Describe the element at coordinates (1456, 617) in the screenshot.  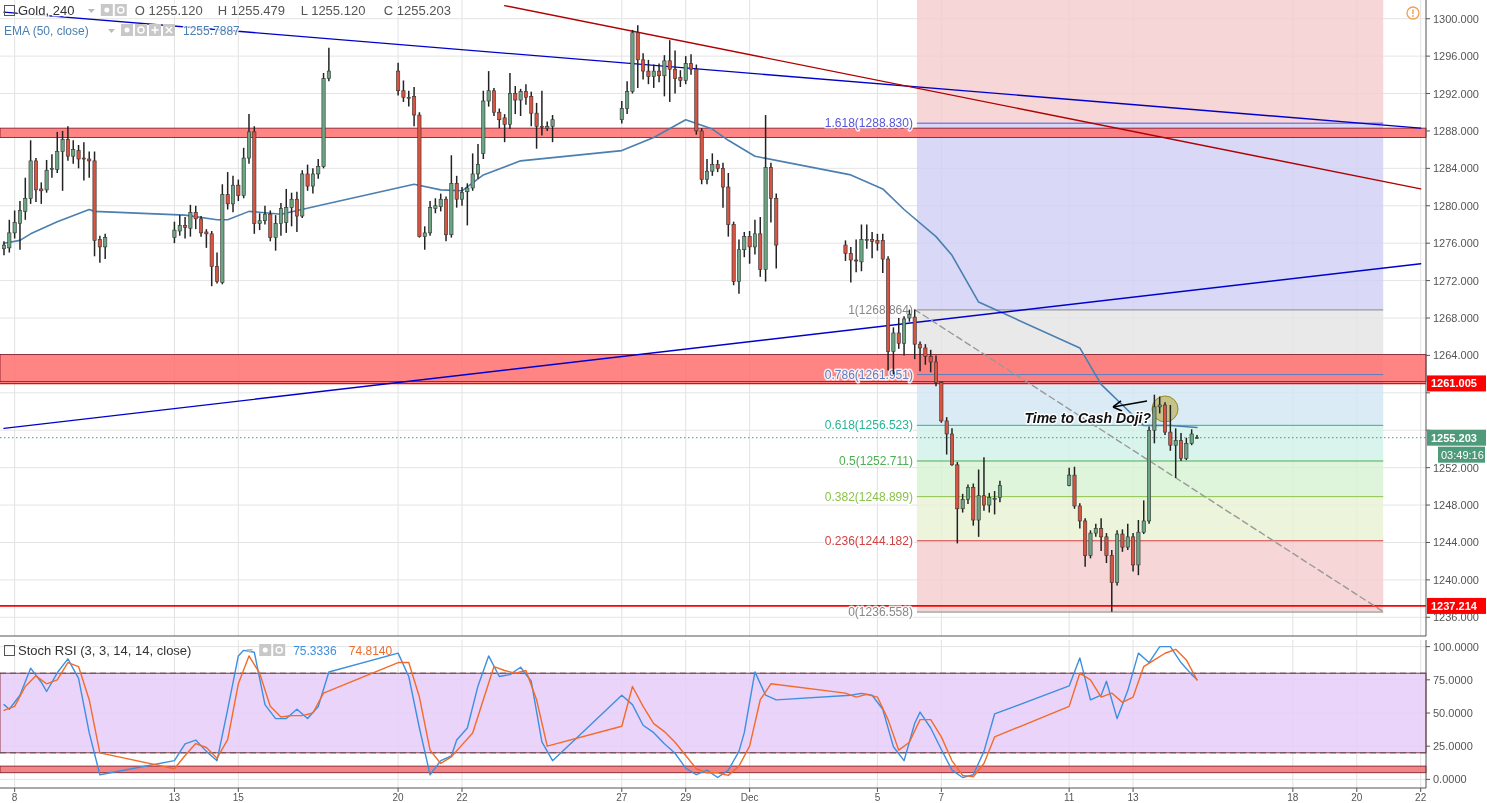
I see `y-tick-label: 1236.000` at that location.